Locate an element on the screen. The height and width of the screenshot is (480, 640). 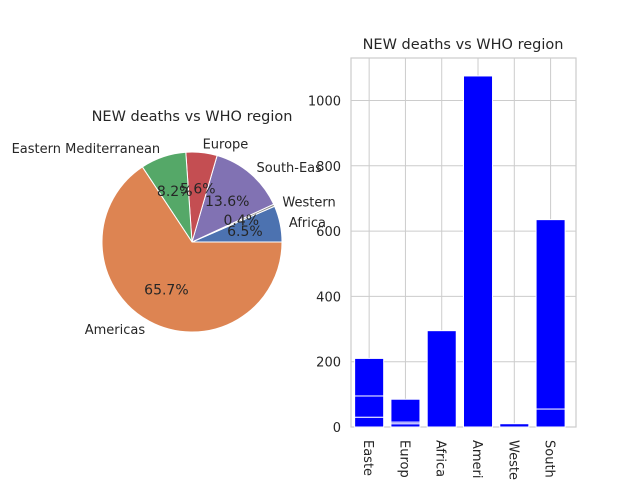
pie-percent-label: 0.4% is located at coordinates (242, 221).